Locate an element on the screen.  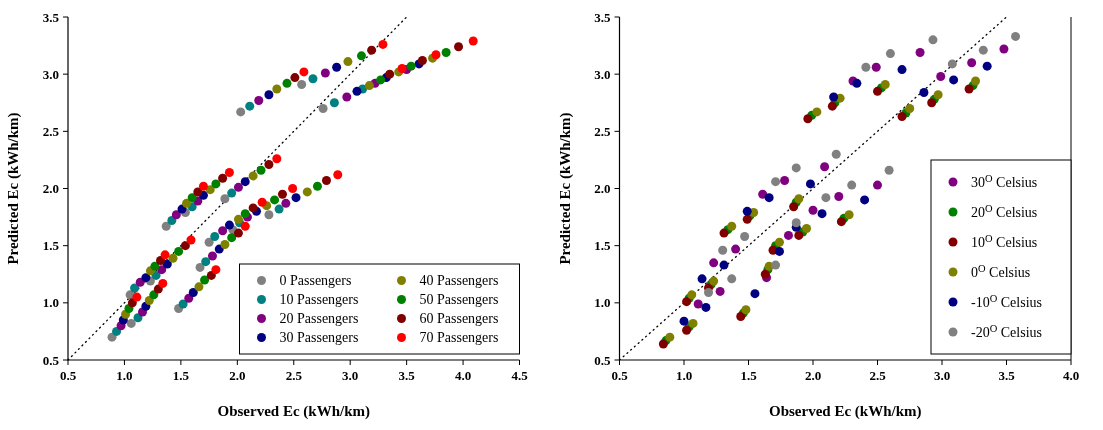
legend-label: -20$^{O}$ Celsius is located at coordinates (1006, 331).